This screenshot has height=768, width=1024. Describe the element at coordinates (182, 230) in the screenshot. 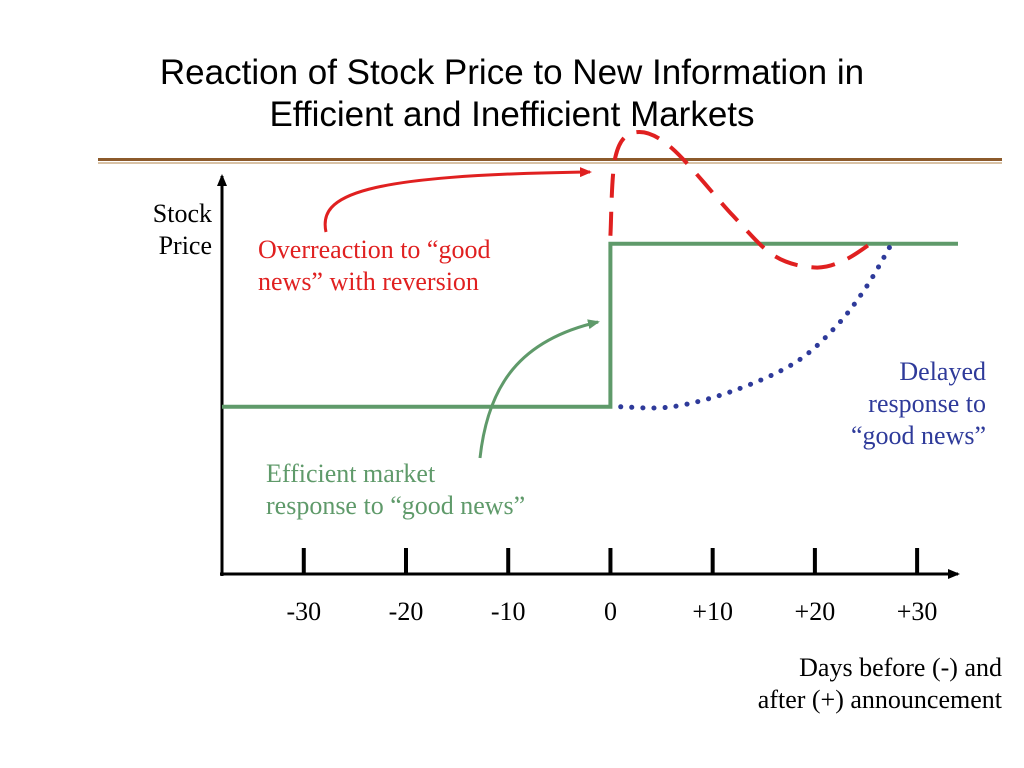

I see `y-axis-label: Stock Price` at that location.